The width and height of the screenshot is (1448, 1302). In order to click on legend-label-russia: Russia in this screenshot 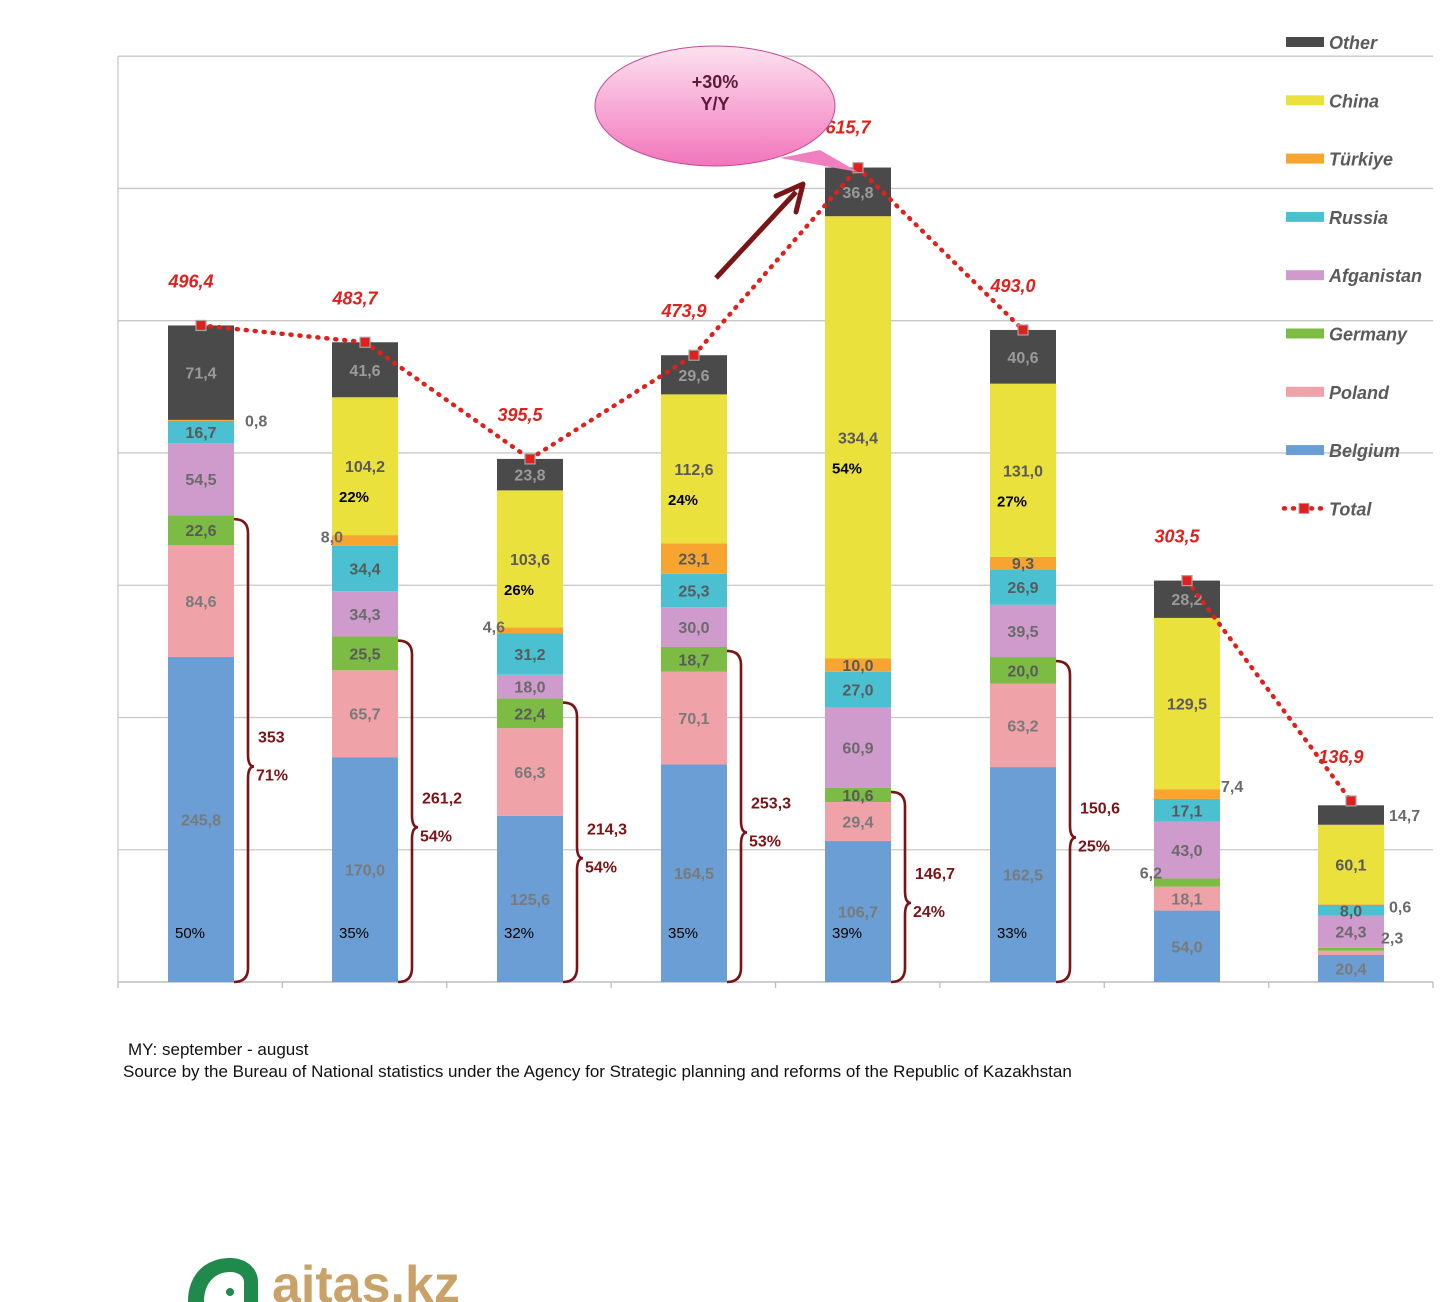, I will do `click(1358, 218)`.